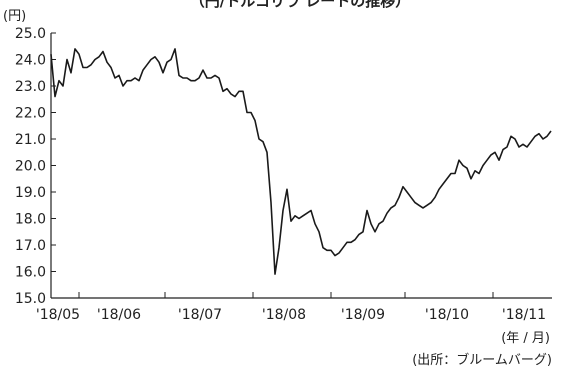  Describe the element at coordinates (30, 246) in the screenshot. I see `y-tick-label: 17.0` at that location.